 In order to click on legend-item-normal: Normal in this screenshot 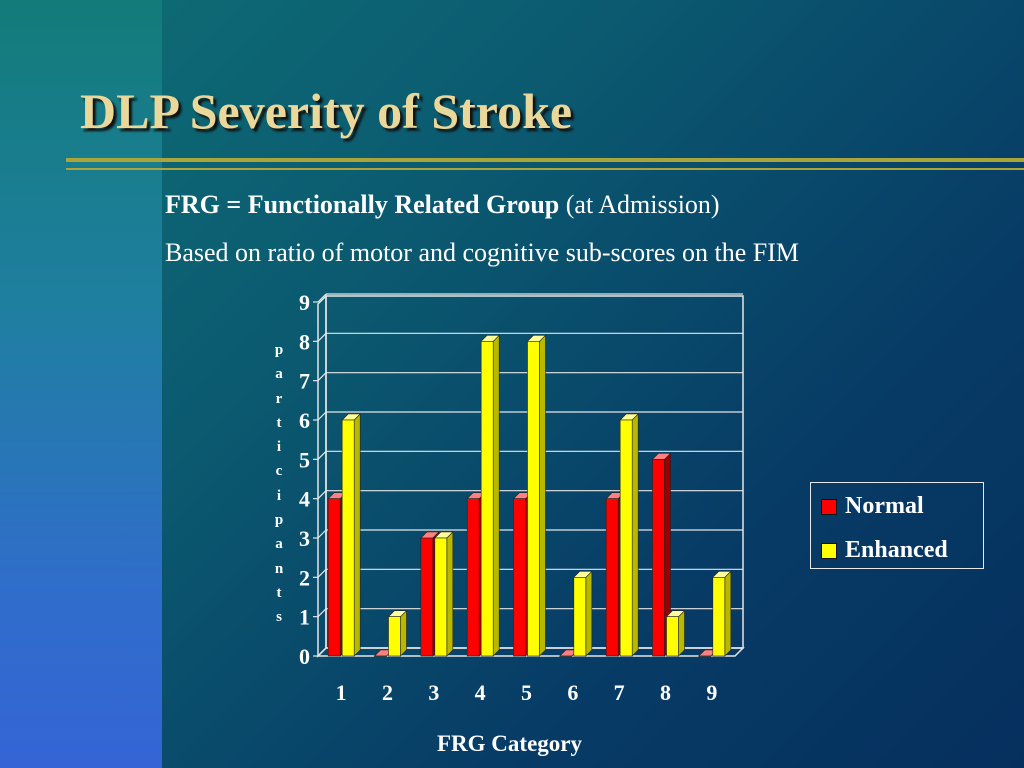, I will do `click(872, 506)`.